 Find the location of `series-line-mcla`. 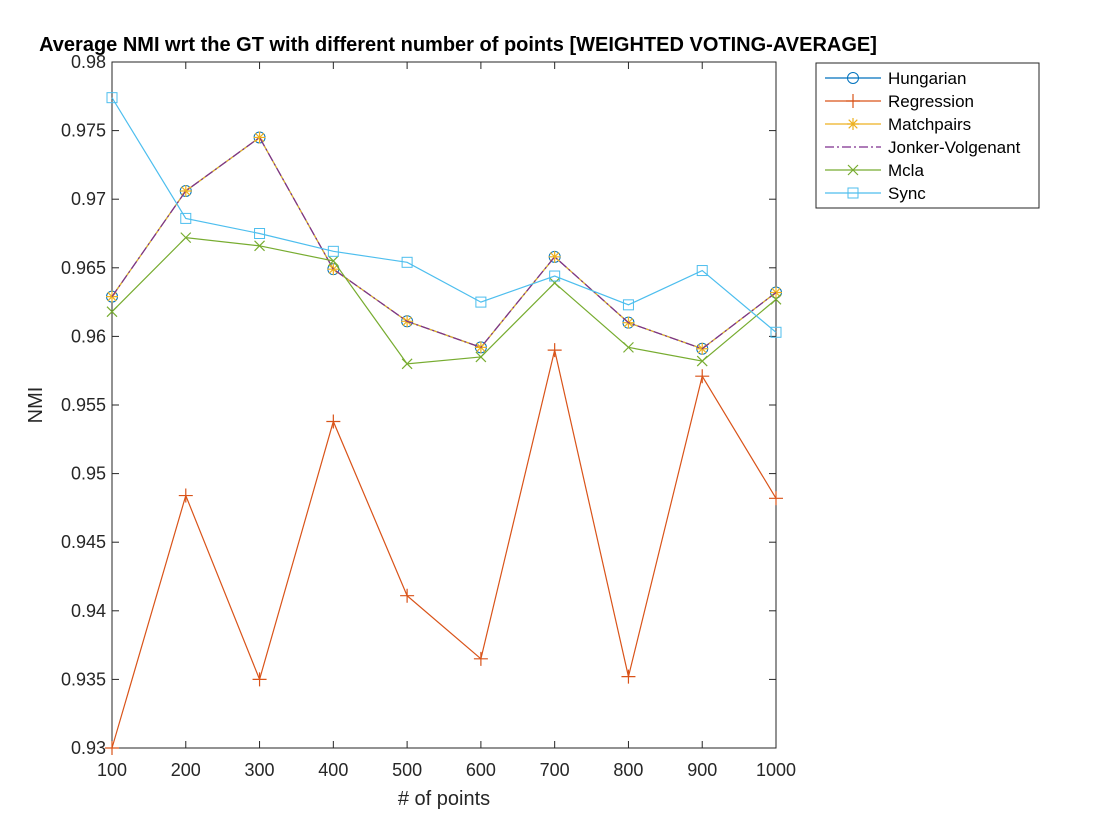

series-line-mcla is located at coordinates (444, 300).